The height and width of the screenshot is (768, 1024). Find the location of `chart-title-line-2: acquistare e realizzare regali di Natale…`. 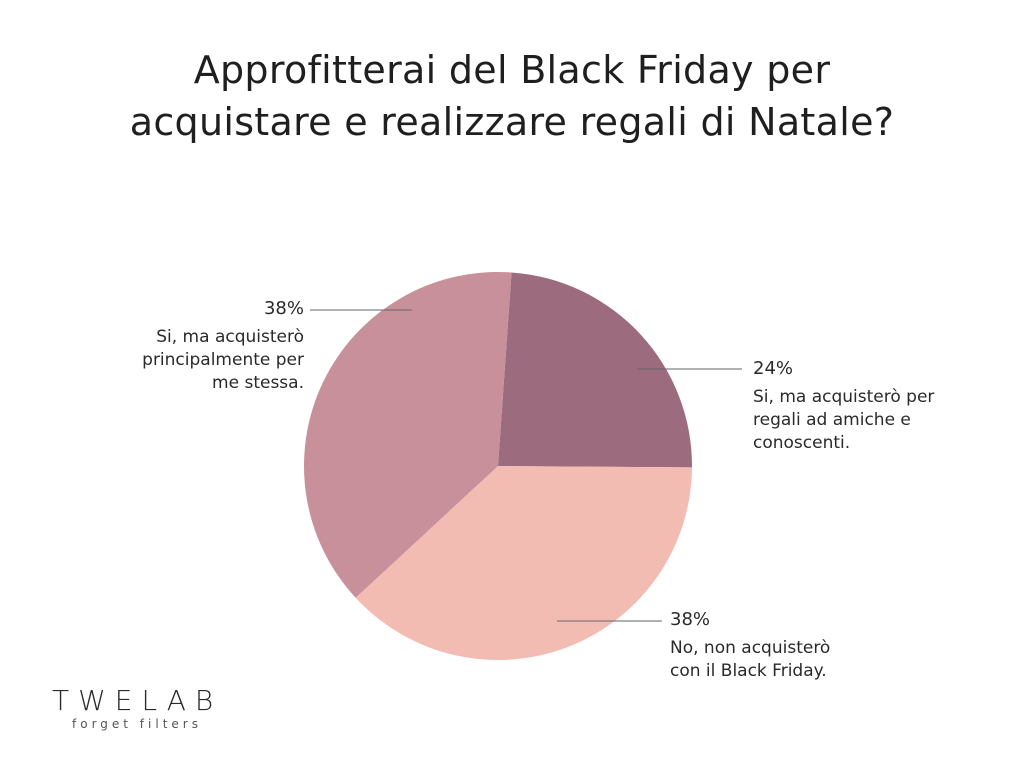

chart-title-line-2: acquistare e realizzare regali di Natale… is located at coordinates (512, 122).